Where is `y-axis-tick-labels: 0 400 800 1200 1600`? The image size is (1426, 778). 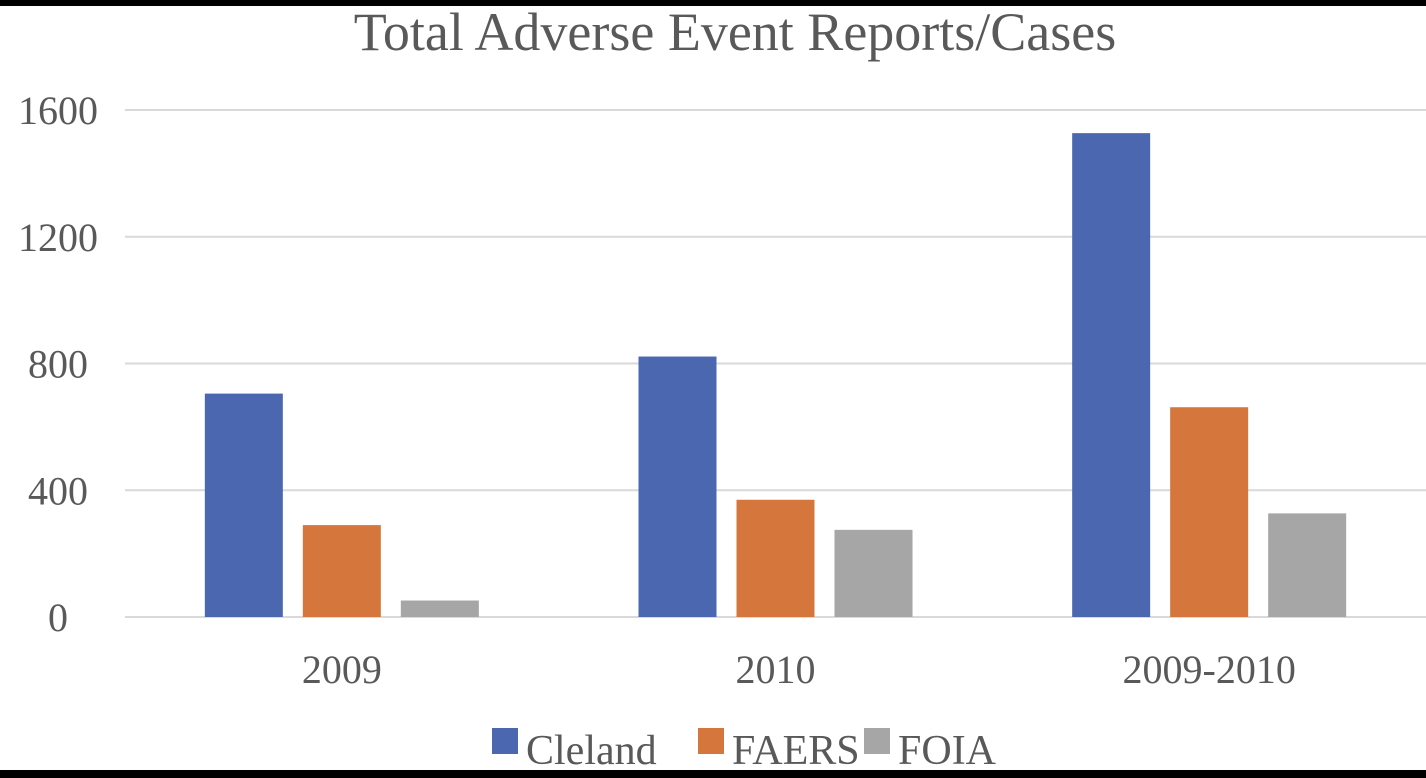
y-axis-tick-labels: 0 400 800 1200 1600 is located at coordinates (58, 364).